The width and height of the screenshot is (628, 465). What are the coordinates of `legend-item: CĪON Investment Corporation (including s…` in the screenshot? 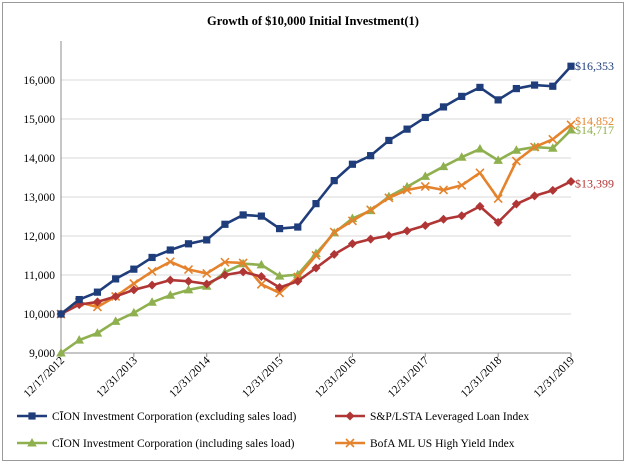 It's located at (156, 443).